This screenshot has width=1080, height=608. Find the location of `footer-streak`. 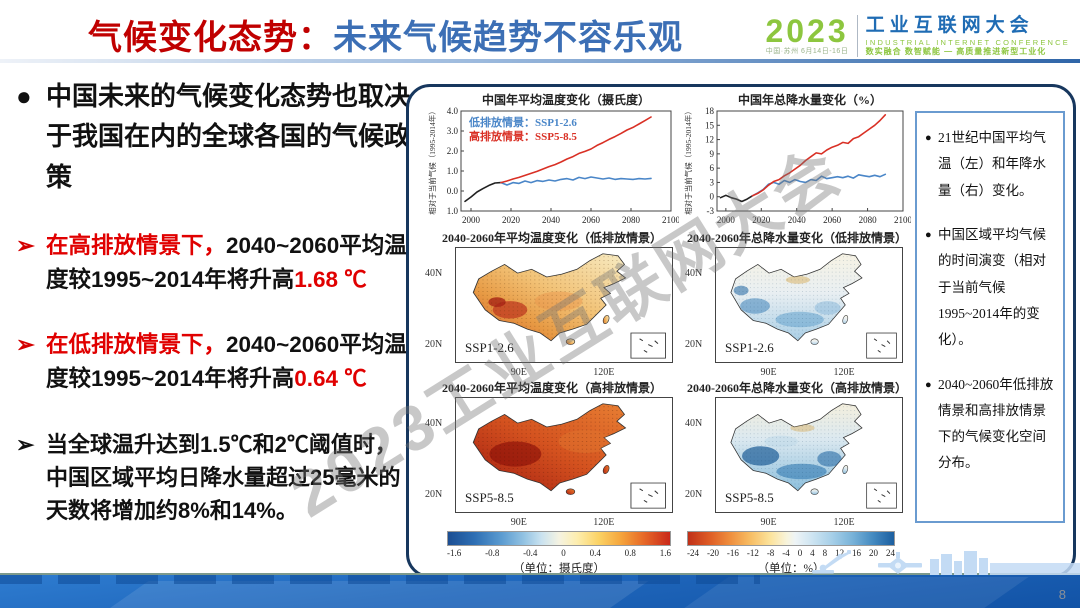

footer-streak is located at coordinates (370, 594).